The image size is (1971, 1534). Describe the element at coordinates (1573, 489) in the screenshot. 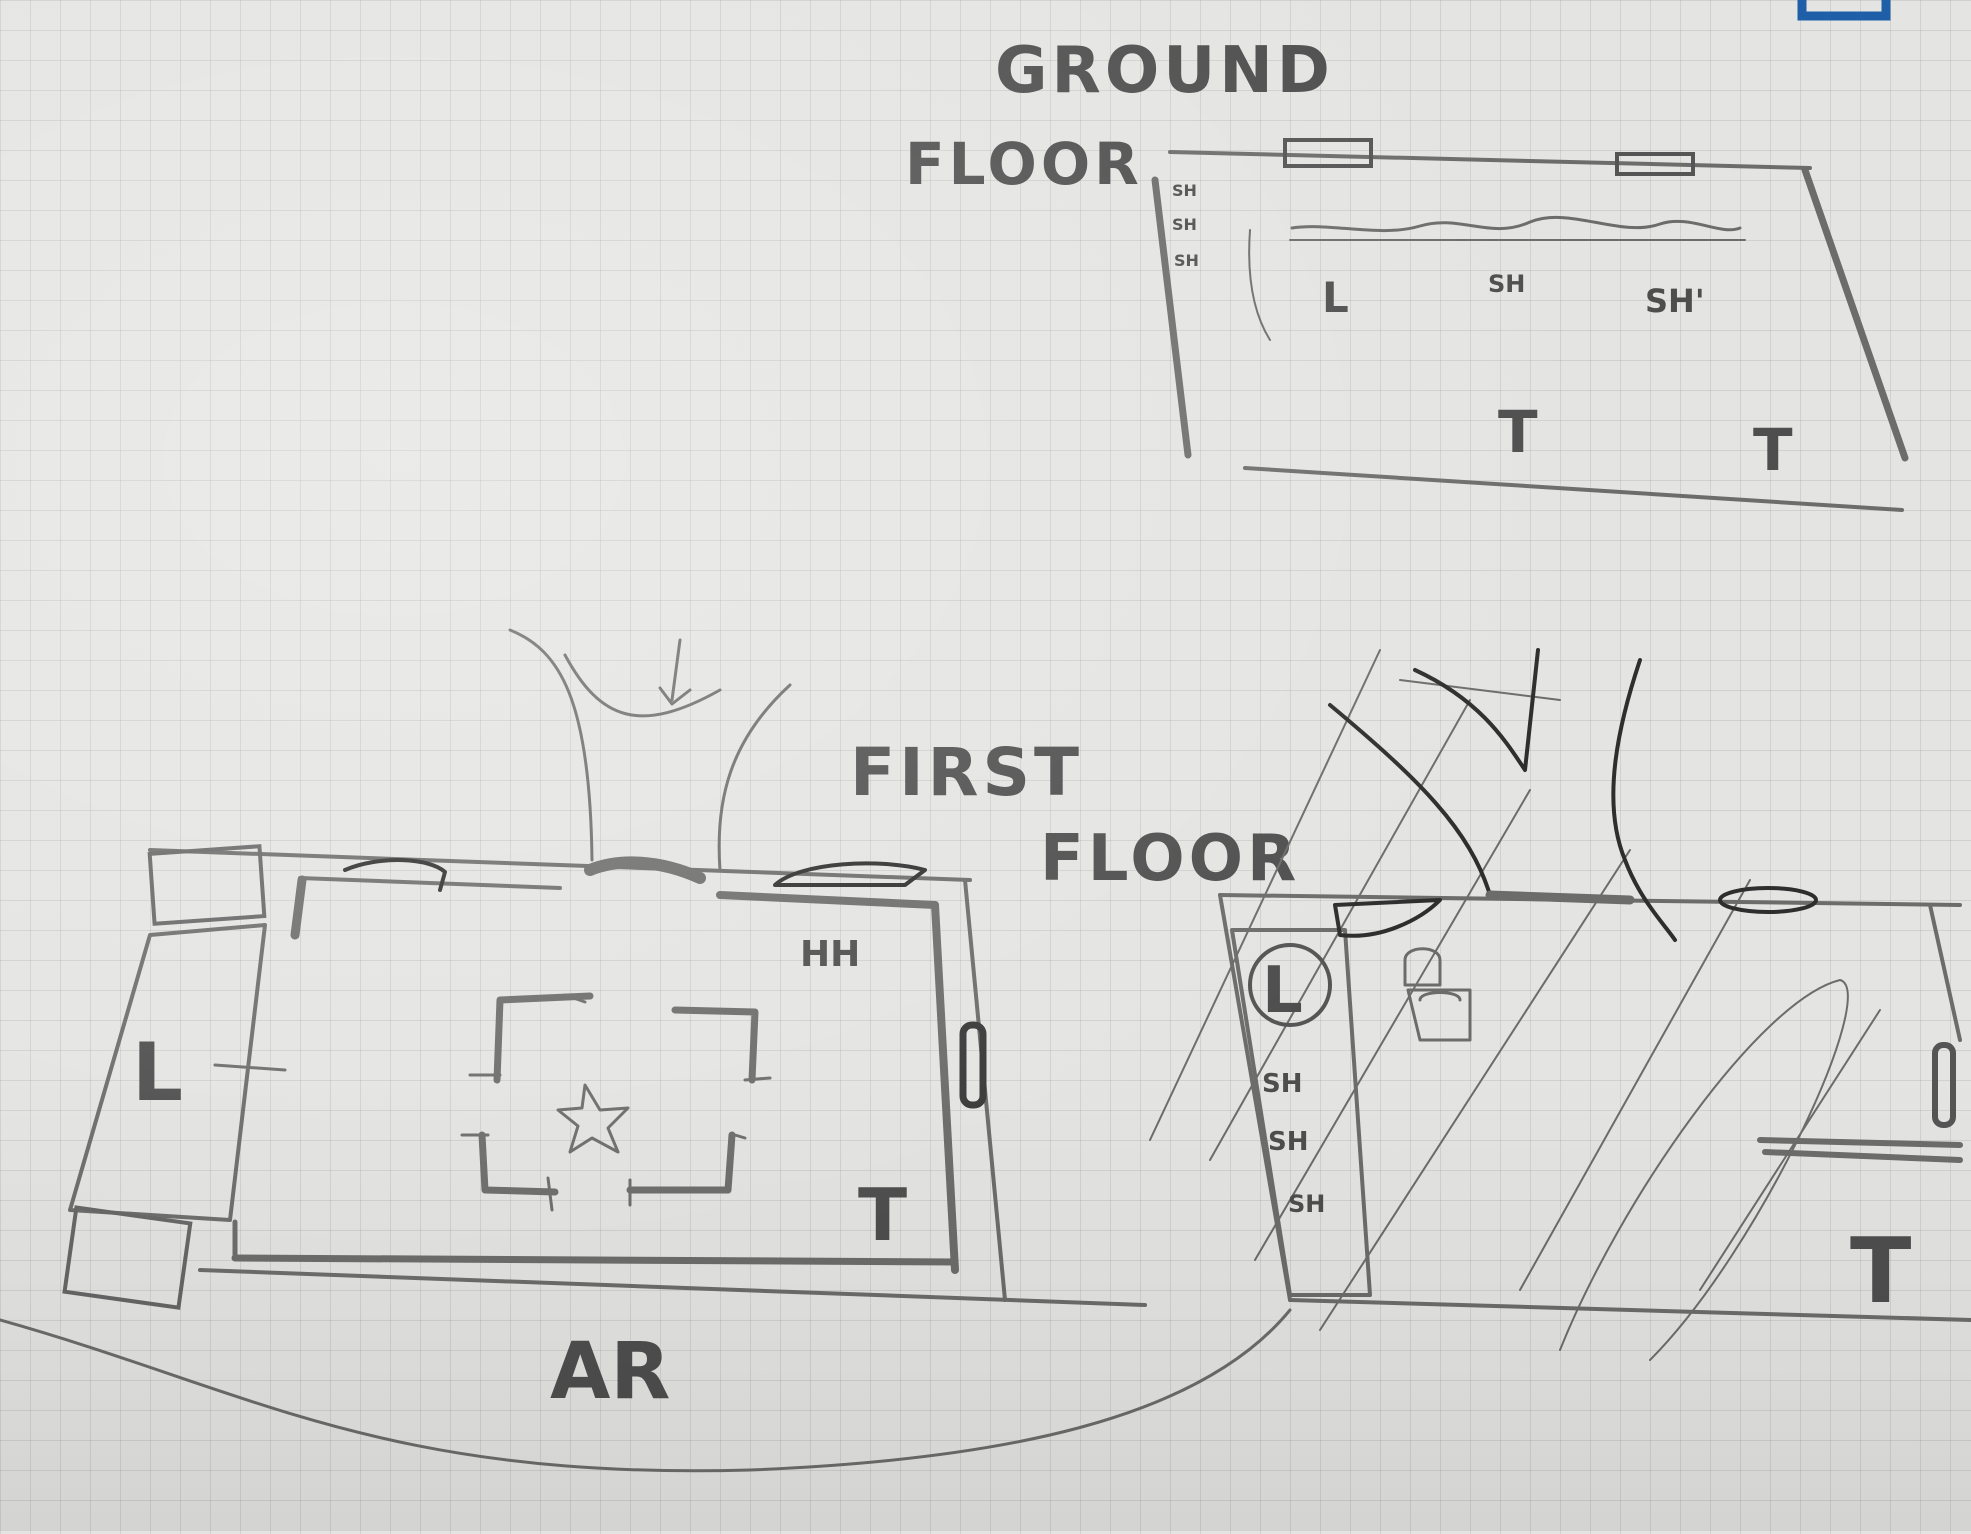

I see `ground-wall-bottom` at that location.